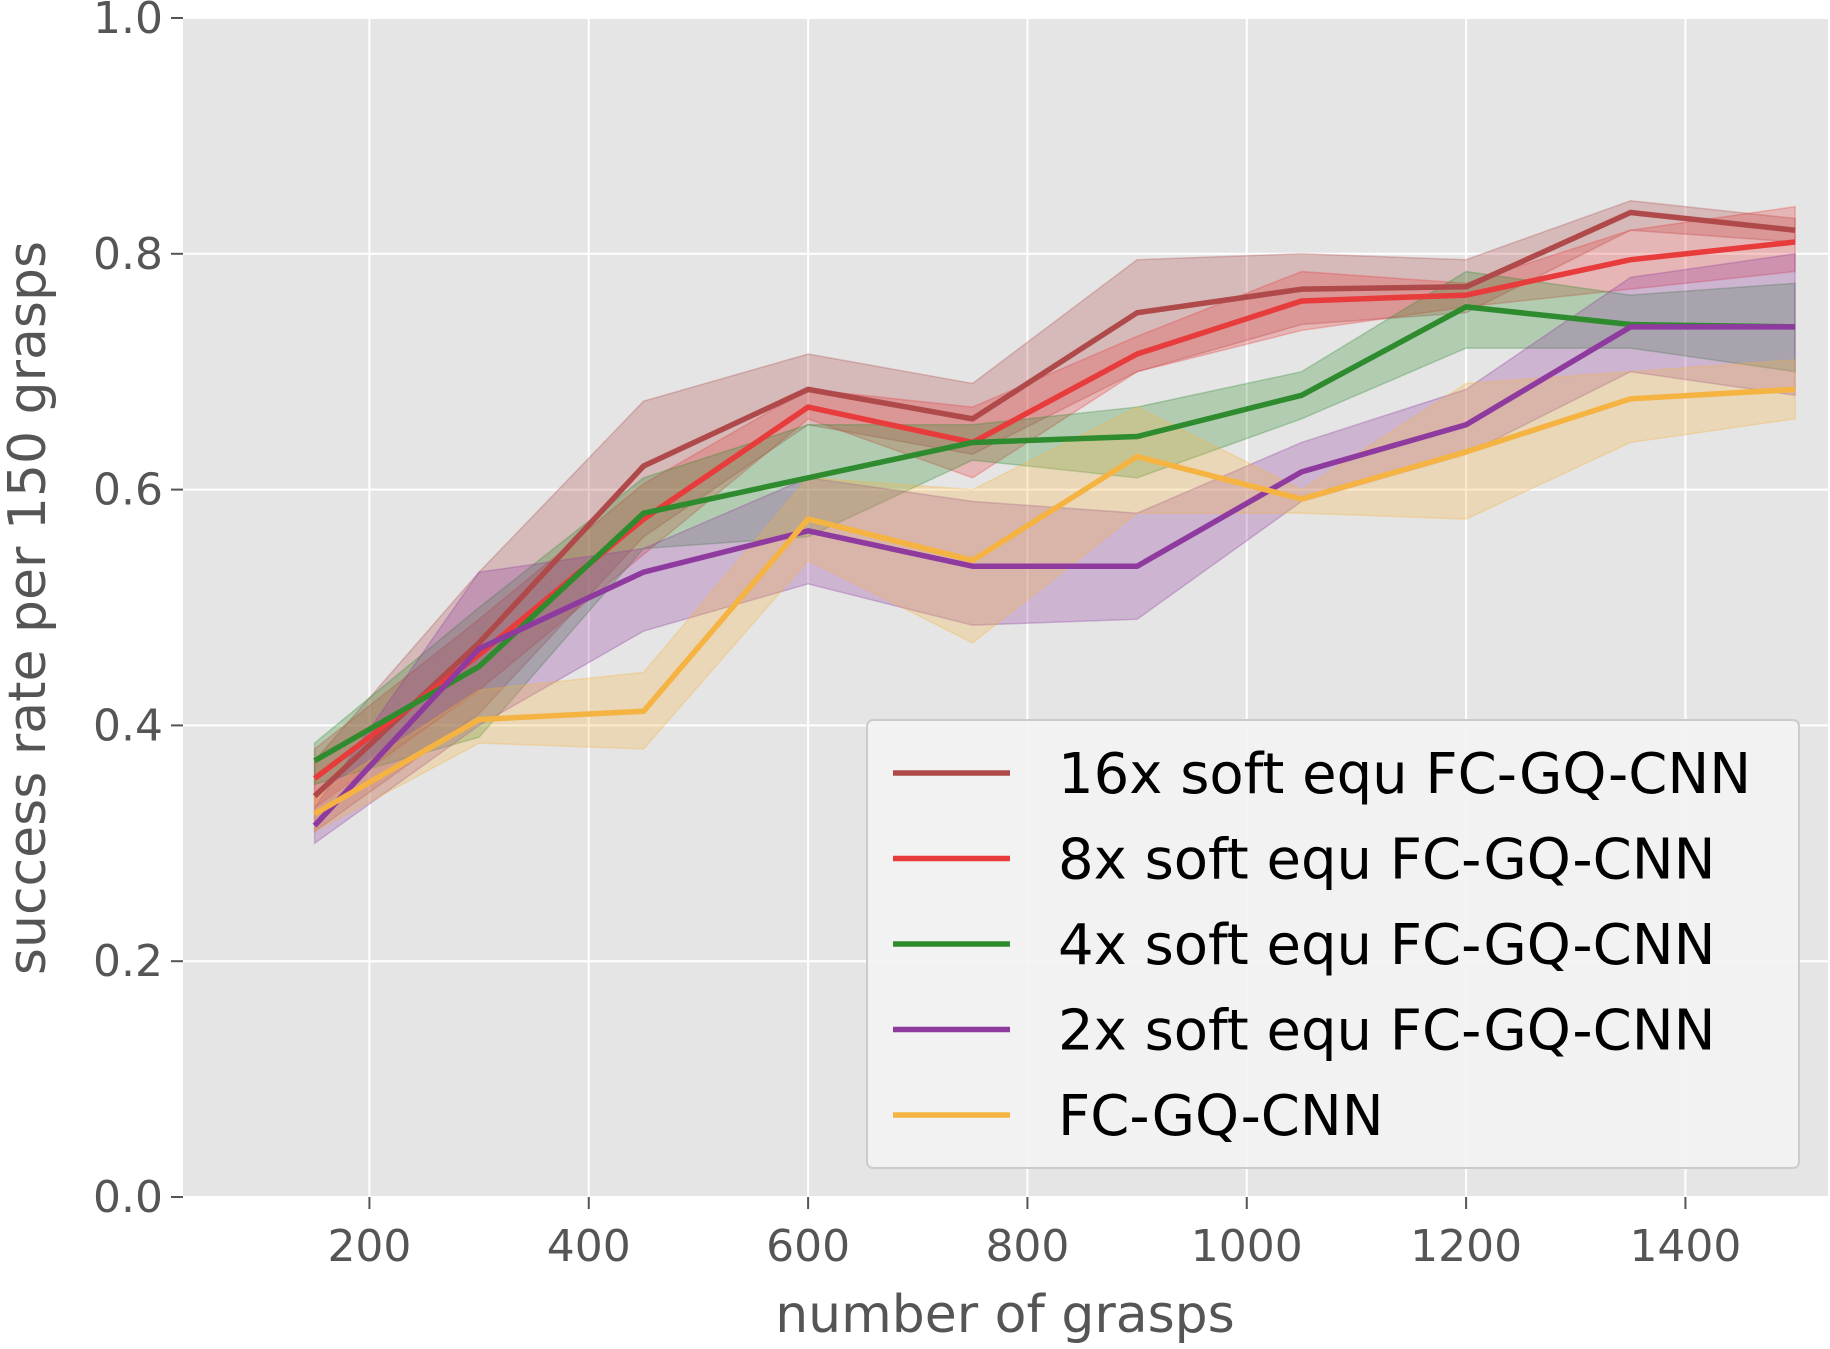 The height and width of the screenshot is (1349, 1830). Describe the element at coordinates (128, 725) in the screenshot. I see `y-tick-label: 0.4` at that location.